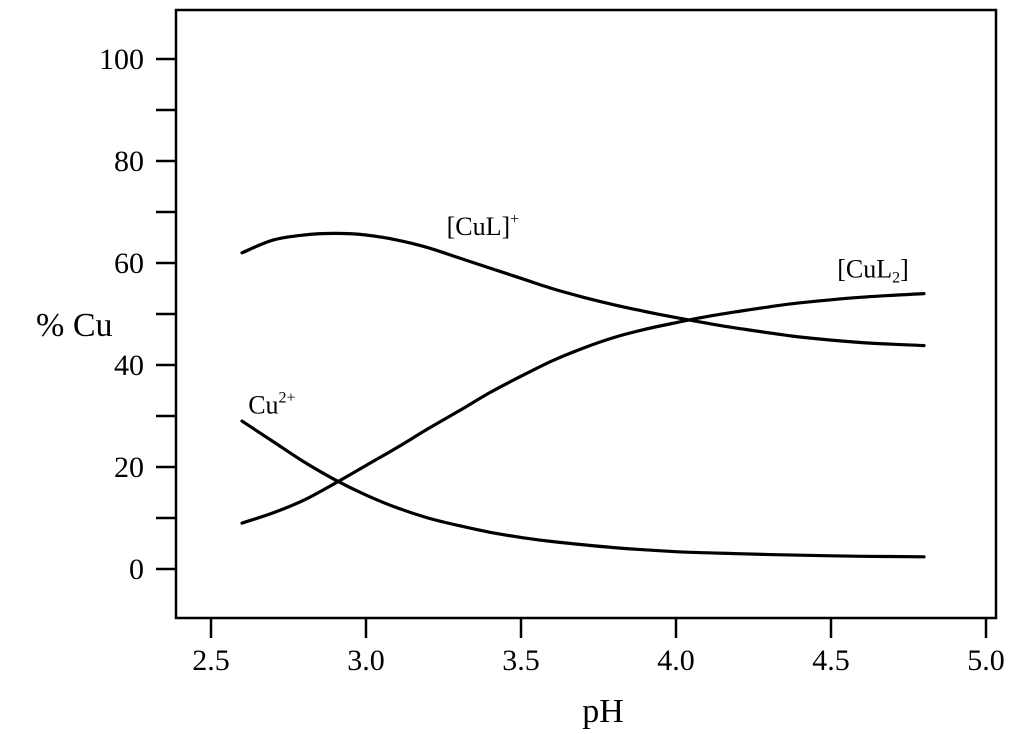 This screenshot has height=734, width=1013. Describe the element at coordinates (986, 660) in the screenshot. I see `x-tick-label: 5.0` at that location.